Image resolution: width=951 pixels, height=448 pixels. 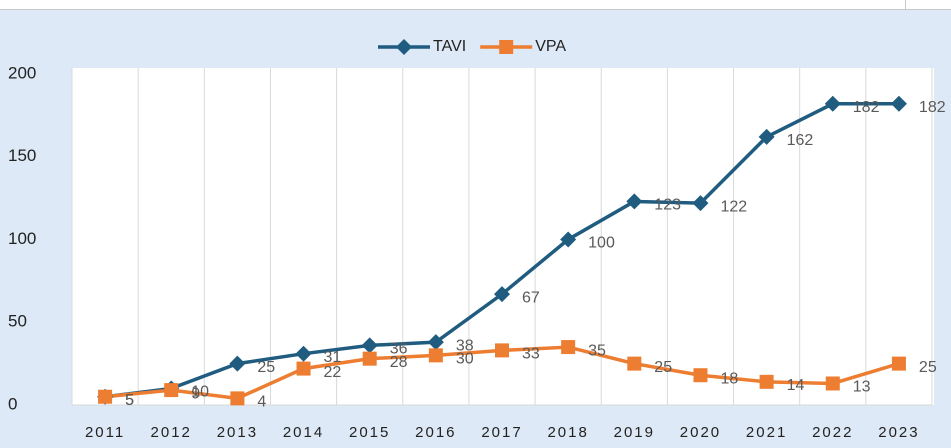 I want to click on data-label: 123, so click(x=667, y=205).